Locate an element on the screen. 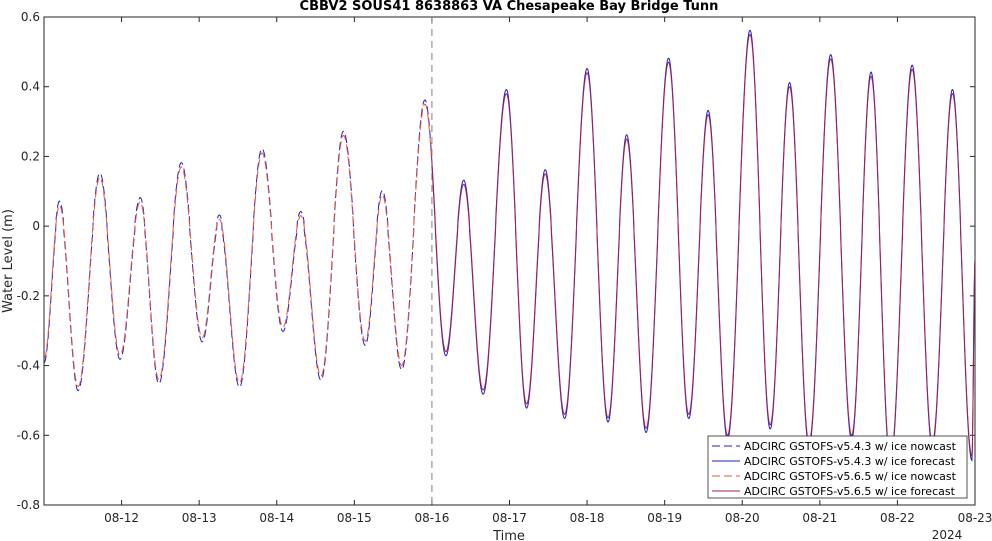  legend-entry-3: ADCIRC GSTOFS-v5.6.5 w/ ice nowcast is located at coordinates (850, 476).